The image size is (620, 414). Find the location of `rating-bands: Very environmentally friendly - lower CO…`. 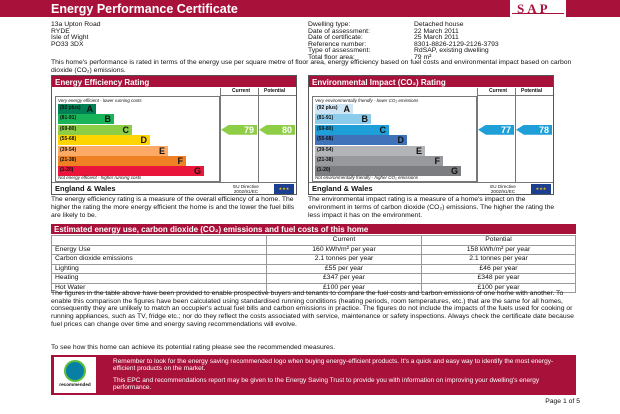

rating-bands: Very environmentally friendly - lower CO… is located at coordinates (394, 139).